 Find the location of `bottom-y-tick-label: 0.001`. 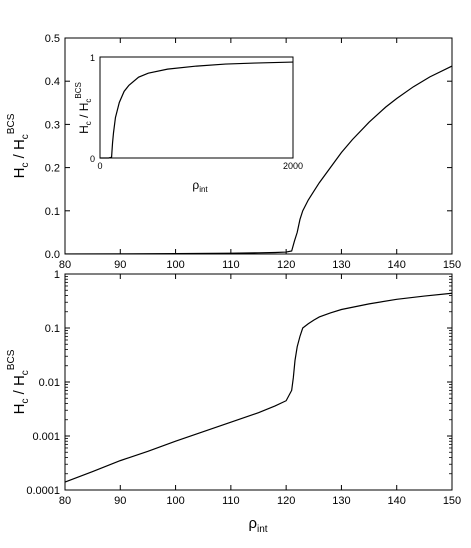

bottom-y-tick-label: 0.001 is located at coordinates (46, 437).